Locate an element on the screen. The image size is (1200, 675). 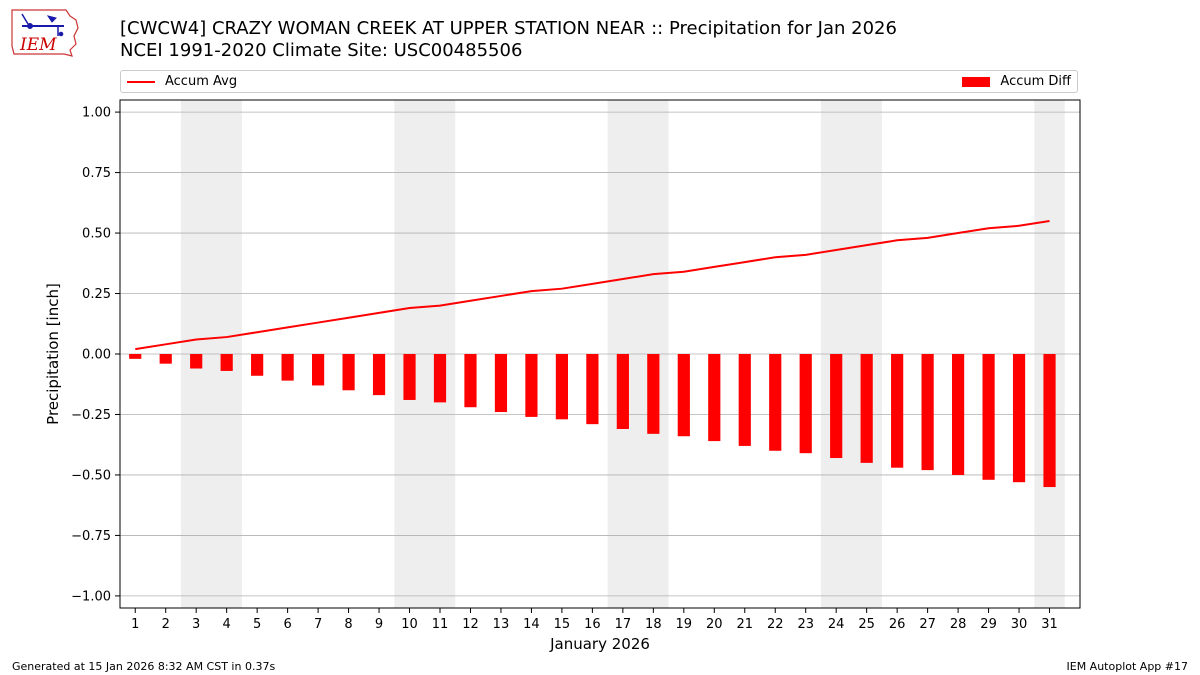
x-tick-label: 11 is located at coordinates (440, 624).